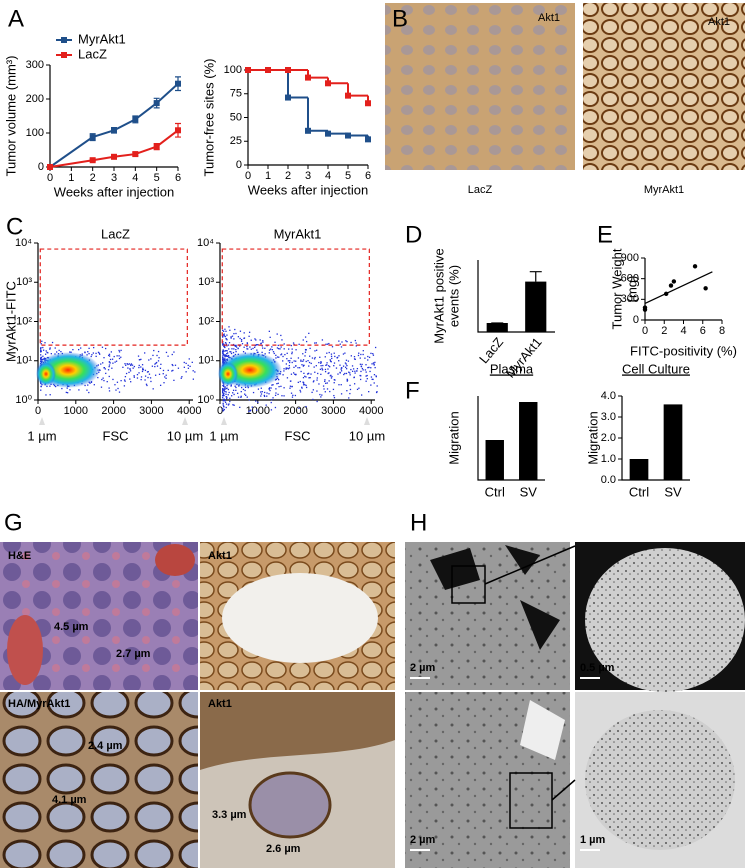  Describe the element at coordinates (76, 411) in the screenshot. I see `x-tick-label: 1000` at that location.